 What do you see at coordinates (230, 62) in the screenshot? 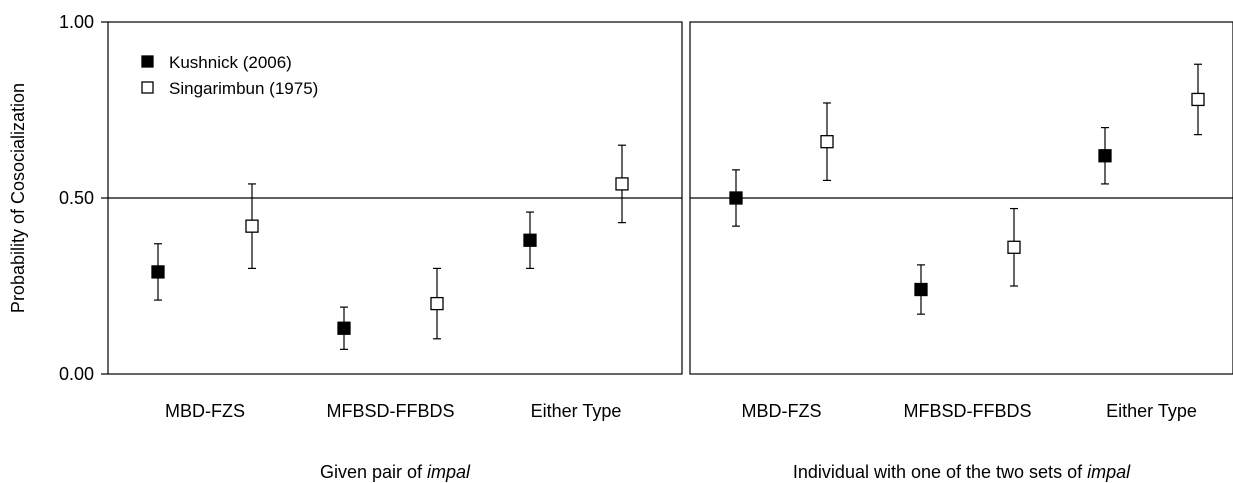
I see `legend-label: Kushnick (2006)` at bounding box center [230, 62].